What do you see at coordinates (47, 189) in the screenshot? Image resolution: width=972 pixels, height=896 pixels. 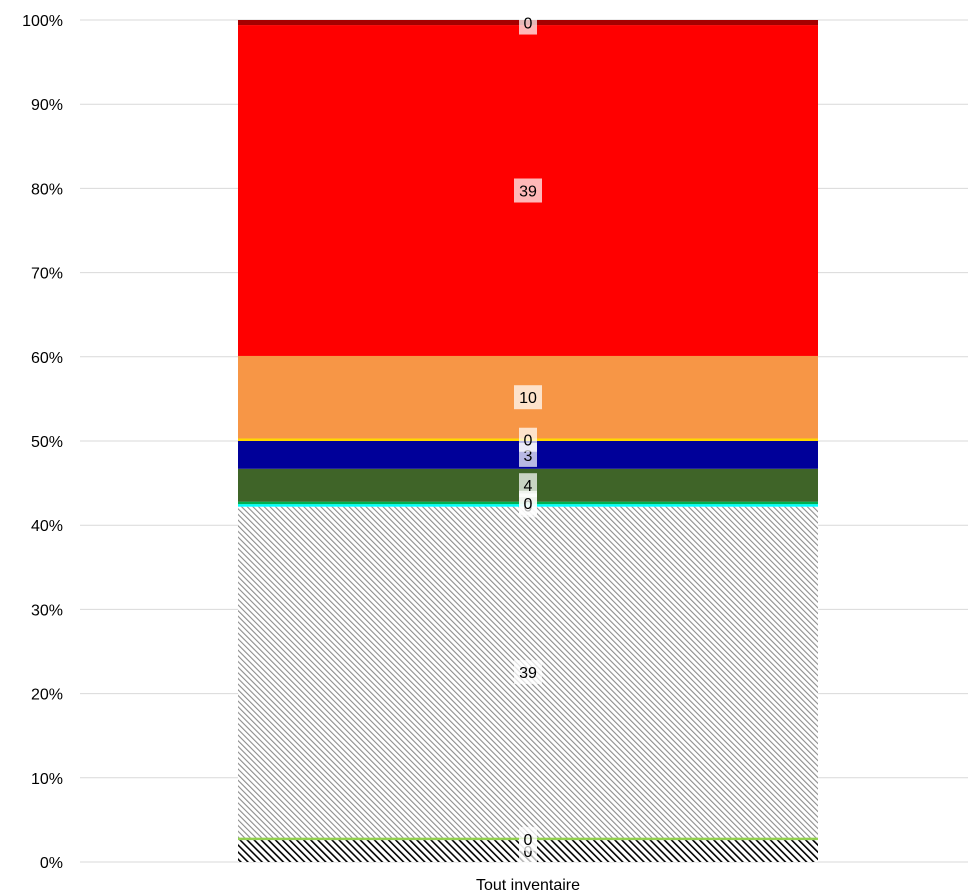 I see `y-tick-label: 80%` at bounding box center [47, 189].